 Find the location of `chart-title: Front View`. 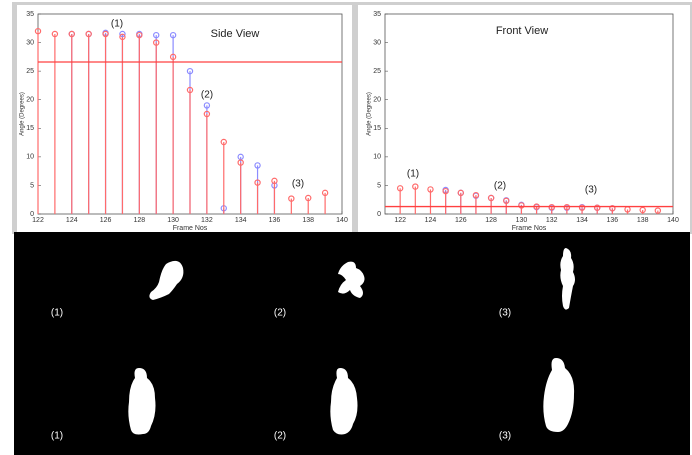

chart-title: Front View is located at coordinates (522, 31).